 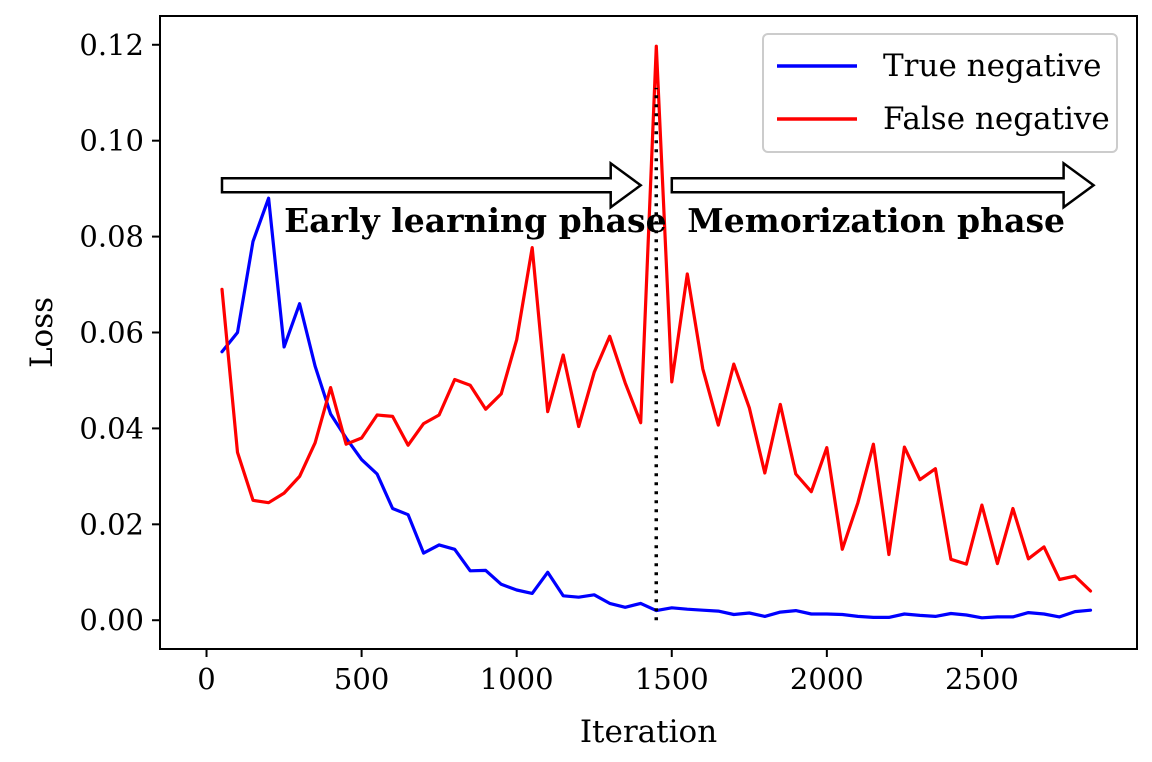 I want to click on y-tick-label: 0.12, so click(x=111, y=45).